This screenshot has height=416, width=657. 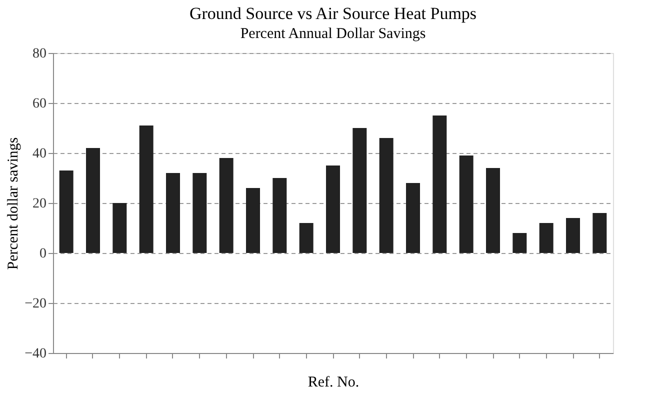 What do you see at coordinates (39, 204) in the screenshot?
I see `y-tick-label: 20` at bounding box center [39, 204].